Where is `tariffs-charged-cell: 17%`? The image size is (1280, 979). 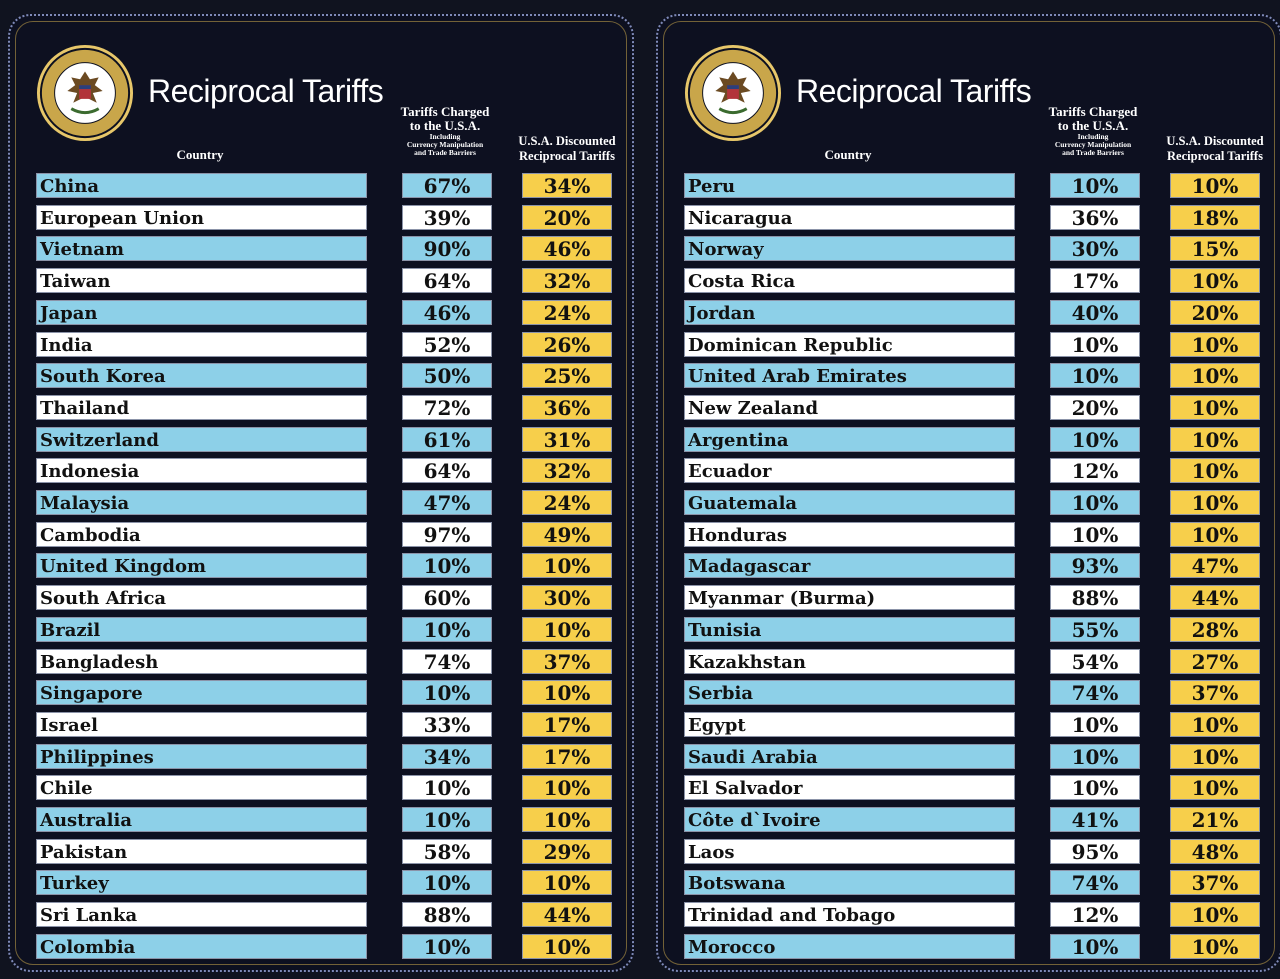
tariffs-charged-cell: 17% is located at coordinates (1095, 281).